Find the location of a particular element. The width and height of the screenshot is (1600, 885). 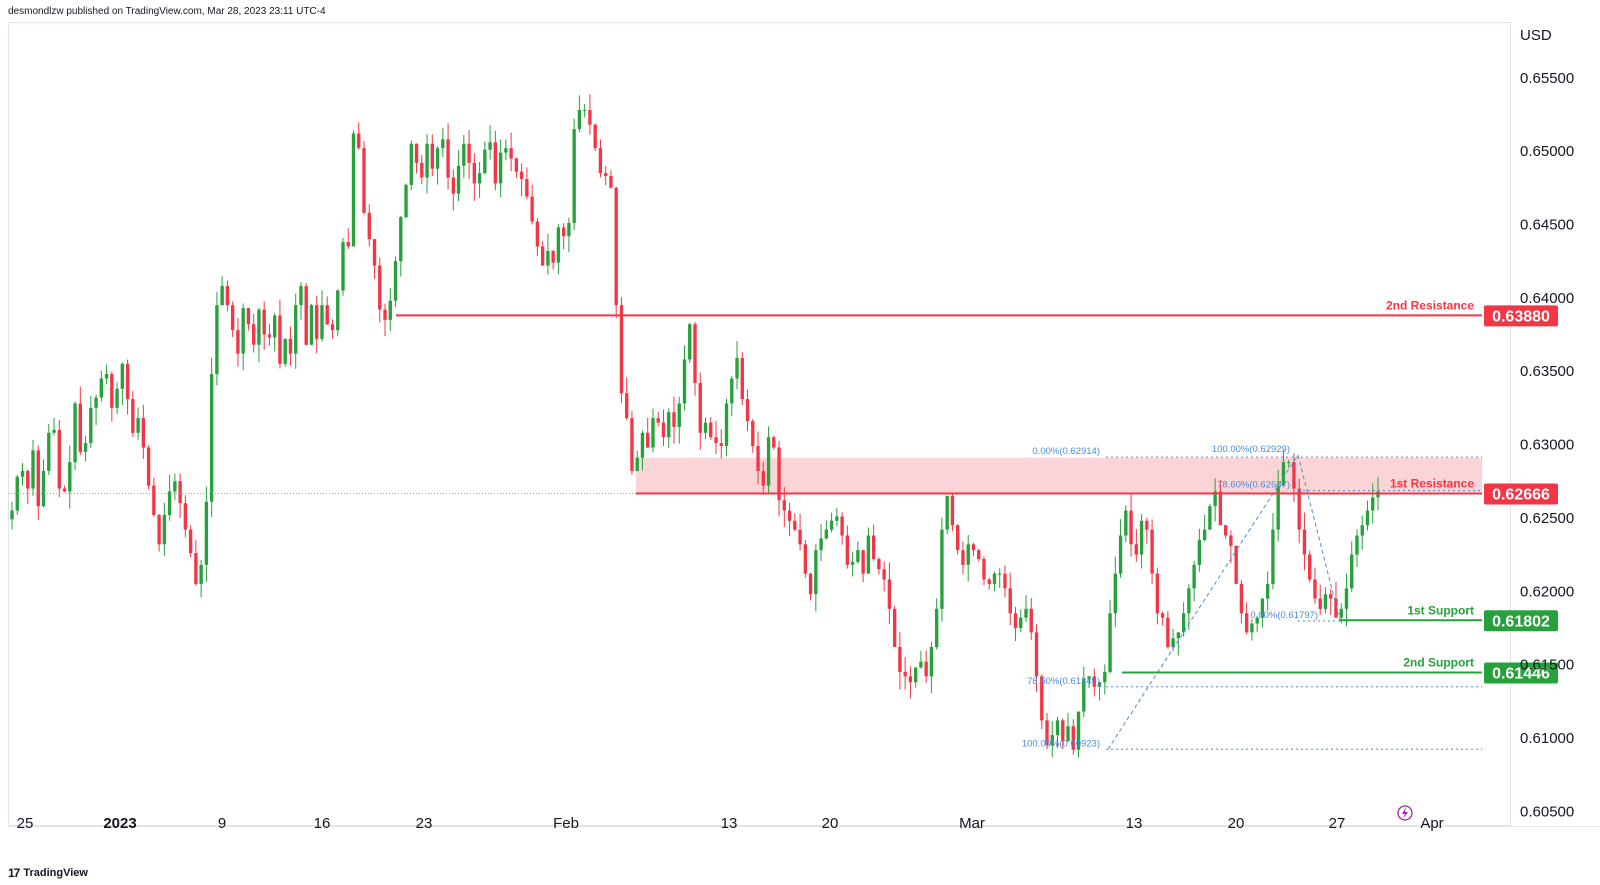

x-tick-label: 27 is located at coordinates (1337, 823).